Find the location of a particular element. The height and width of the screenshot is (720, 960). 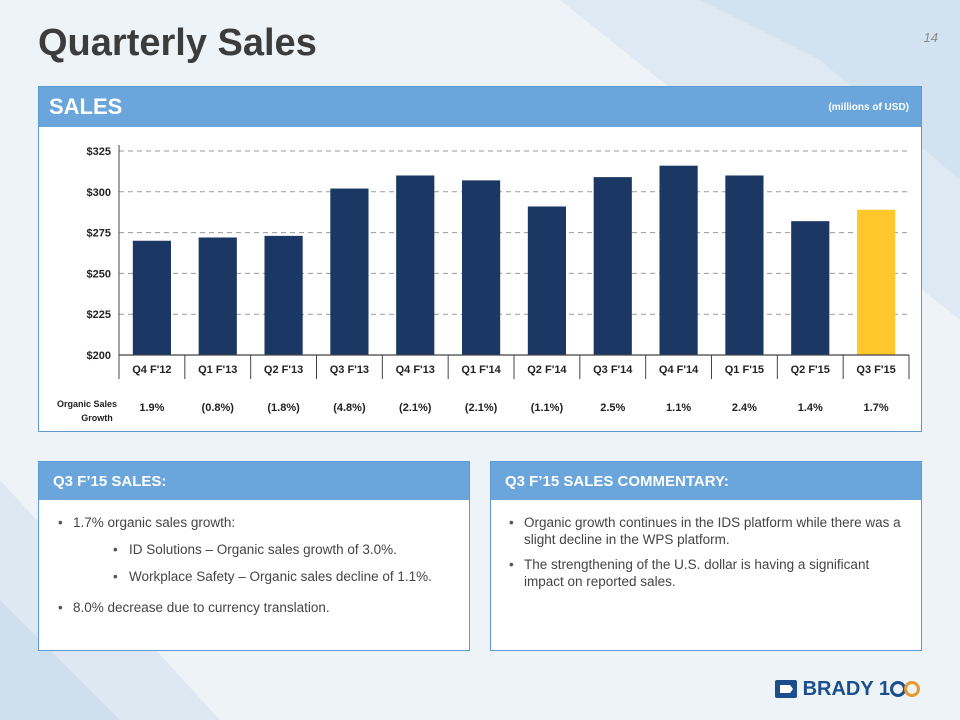

page-number: 14 is located at coordinates (930, 37).